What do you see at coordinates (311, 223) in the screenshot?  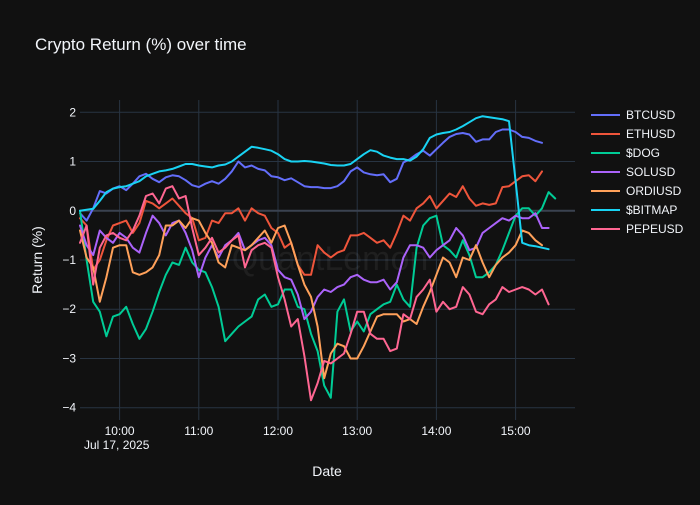 I see `series-line-ethusd` at bounding box center [311, 223].